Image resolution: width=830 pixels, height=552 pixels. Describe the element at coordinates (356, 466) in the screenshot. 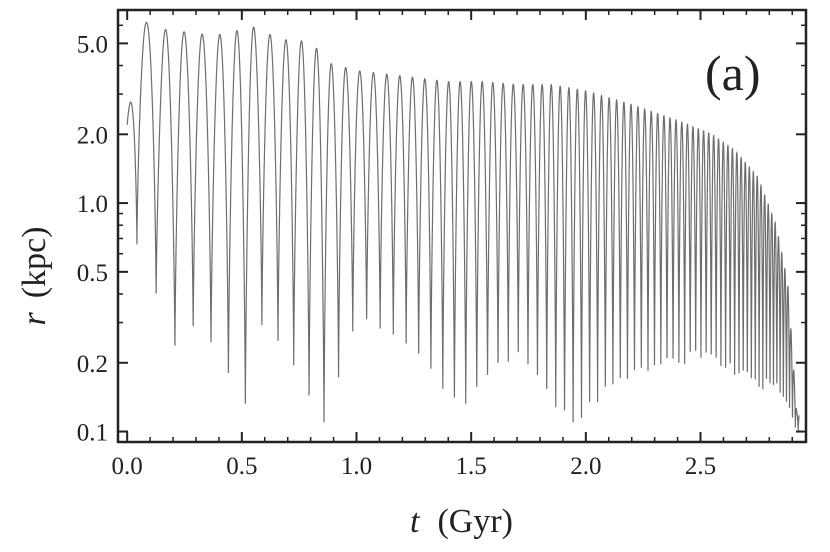

I see `x-tick-label: 1.0` at that location.